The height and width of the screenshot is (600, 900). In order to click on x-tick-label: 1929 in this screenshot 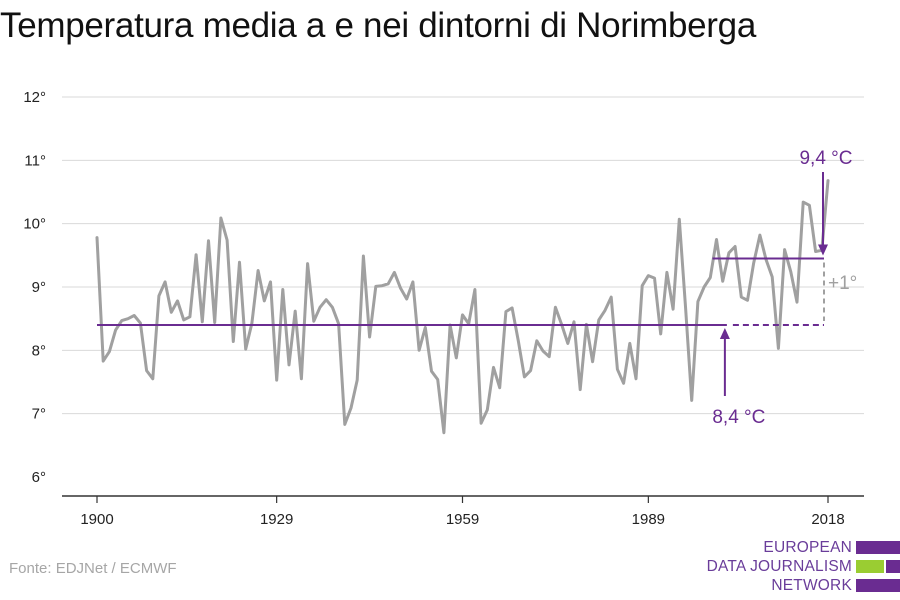, I will do `click(276, 519)`.